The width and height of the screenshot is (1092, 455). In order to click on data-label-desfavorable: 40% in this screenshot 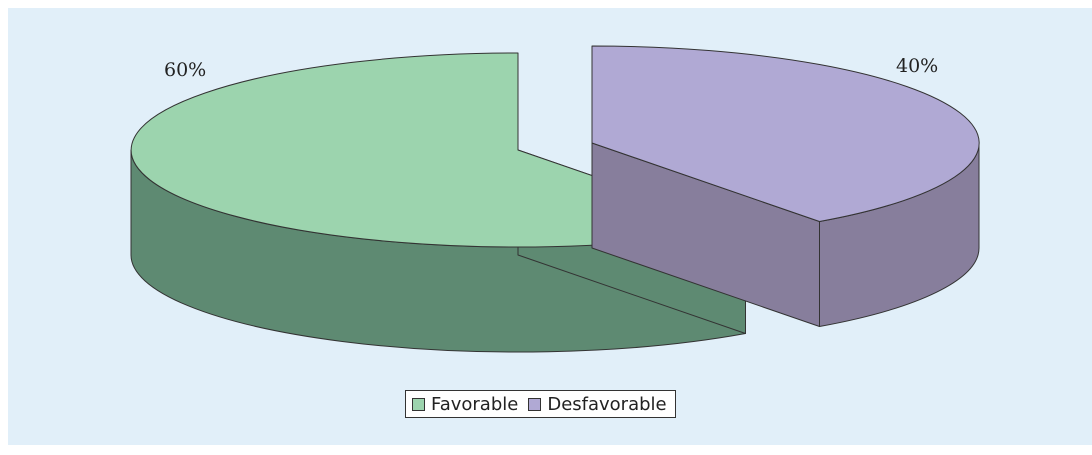, I will do `click(917, 66)`.